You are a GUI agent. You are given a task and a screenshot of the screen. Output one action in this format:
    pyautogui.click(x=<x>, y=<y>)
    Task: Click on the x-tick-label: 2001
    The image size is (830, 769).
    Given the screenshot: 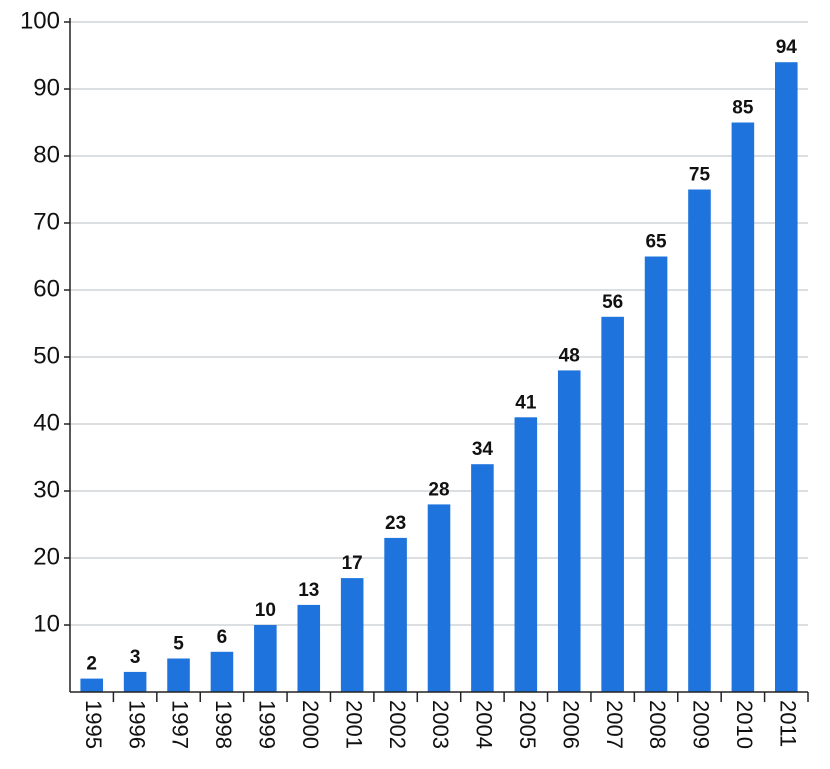 What is the action you would take?
    pyautogui.click(x=353, y=724)
    